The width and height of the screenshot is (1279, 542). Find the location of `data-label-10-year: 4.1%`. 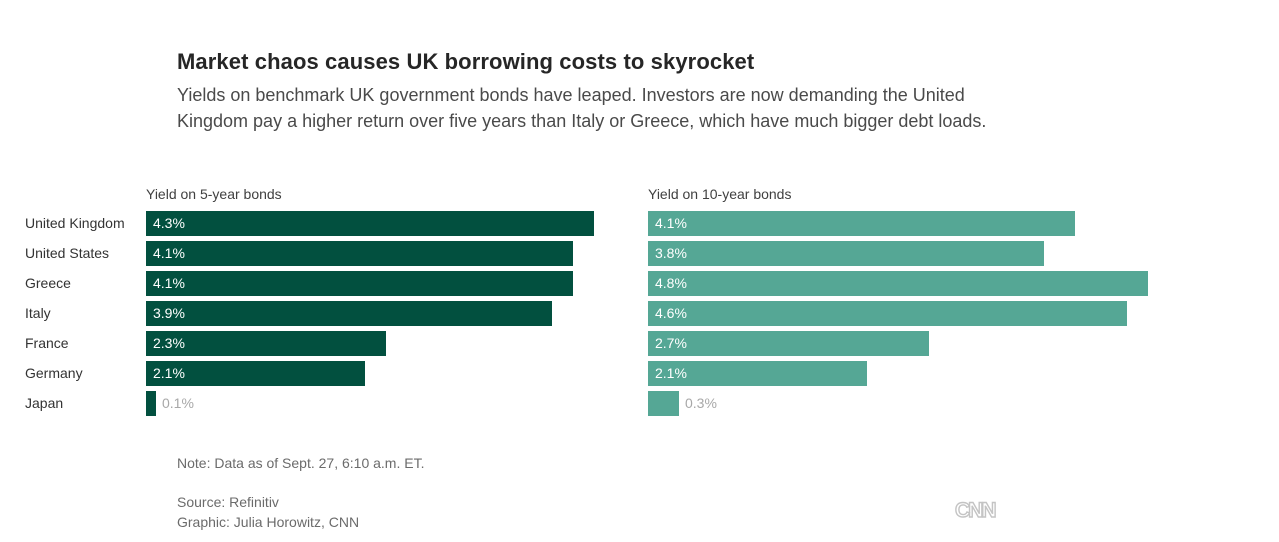

data-label-10-year: 4.1% is located at coordinates (671, 223).